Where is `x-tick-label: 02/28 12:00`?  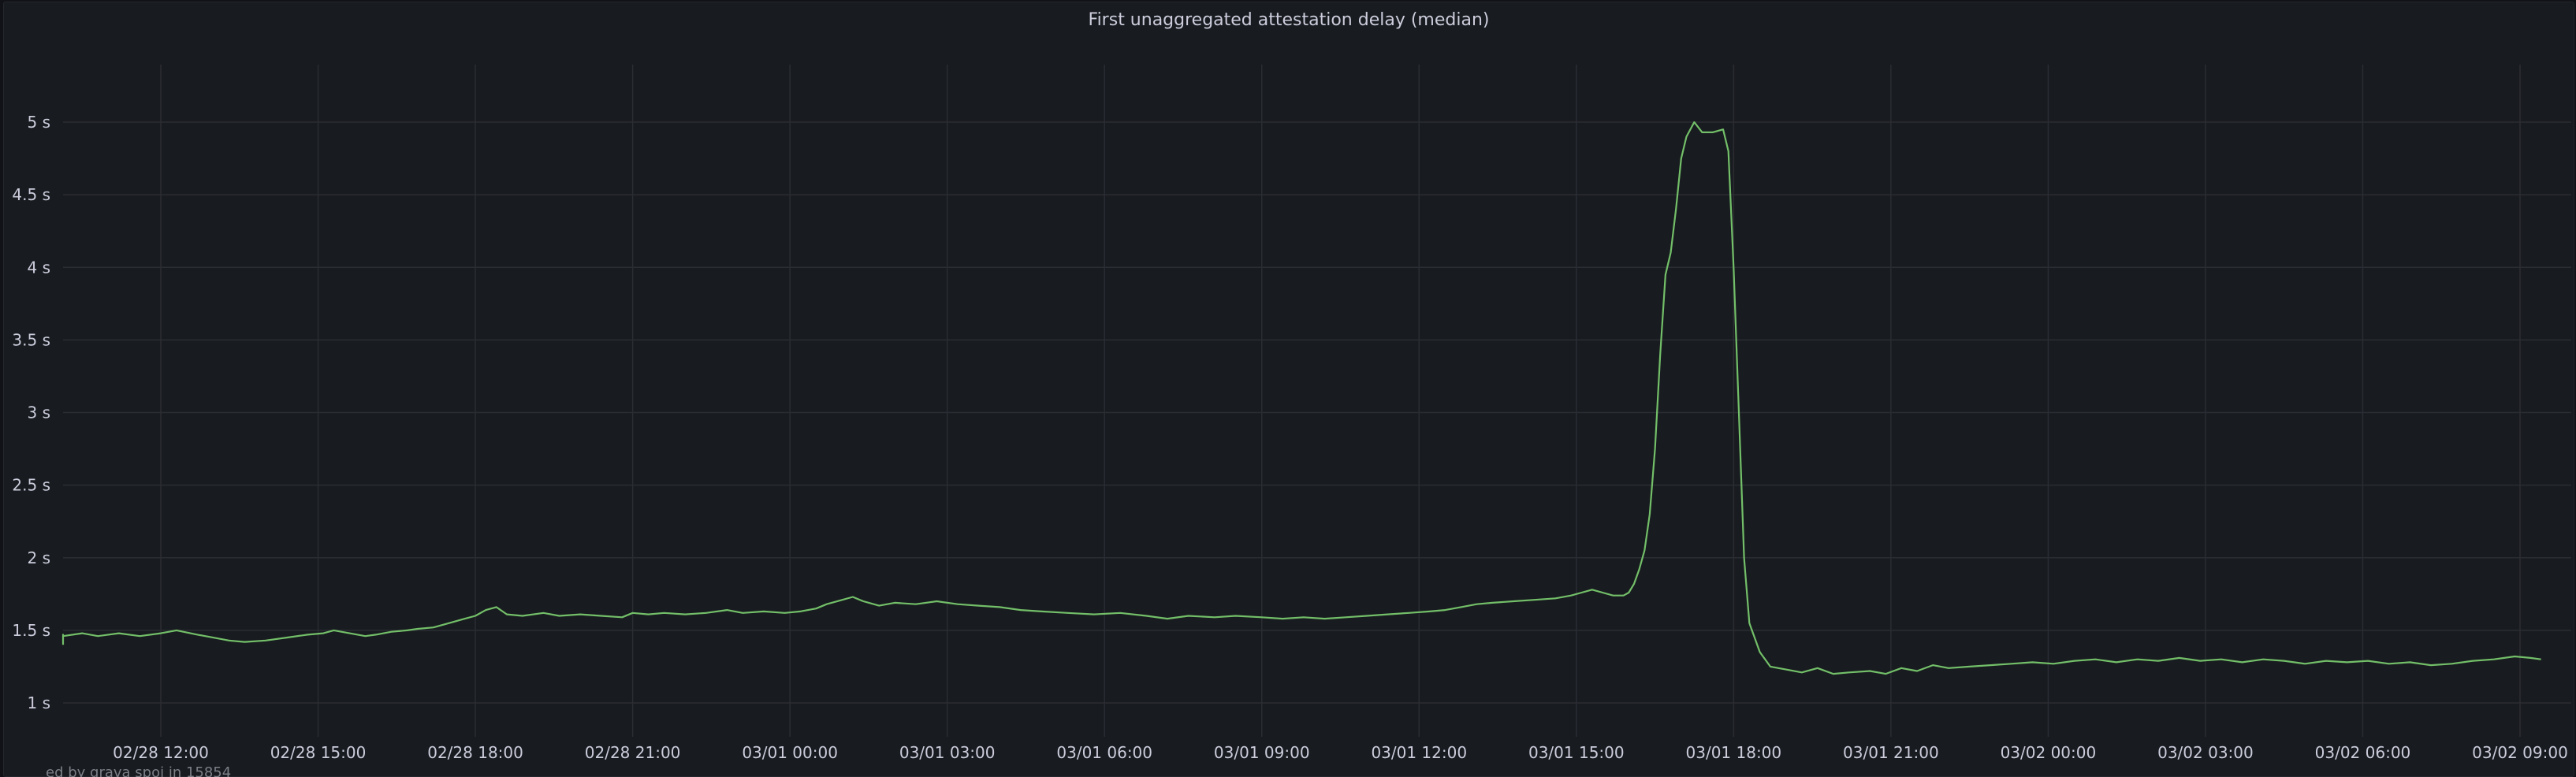
x-tick-label: 02/28 12:00 is located at coordinates (161, 752).